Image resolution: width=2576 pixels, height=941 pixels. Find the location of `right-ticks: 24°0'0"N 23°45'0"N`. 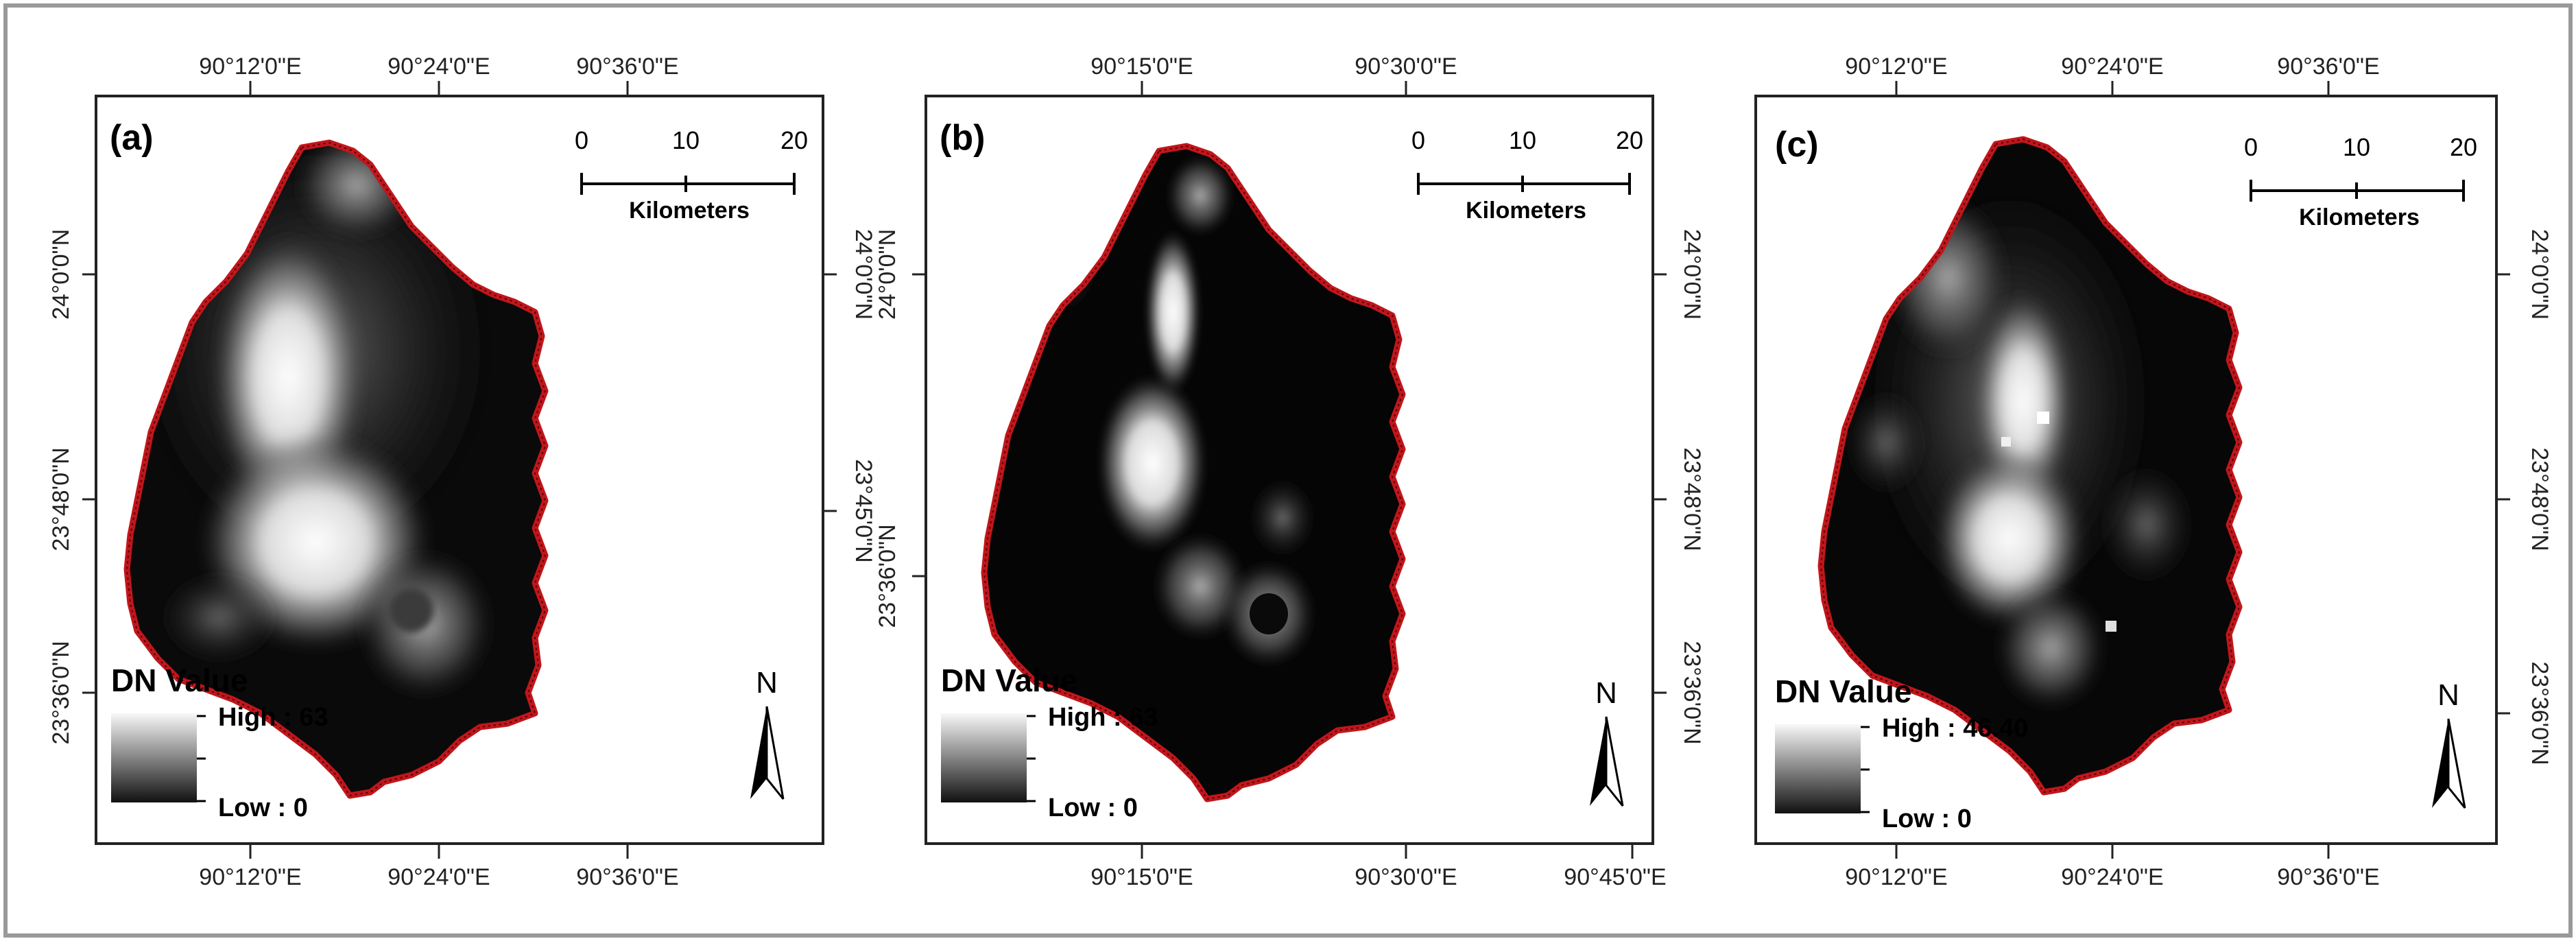

right-ticks: 24°0'0"N 23°45'0"N is located at coordinates (849, 396).